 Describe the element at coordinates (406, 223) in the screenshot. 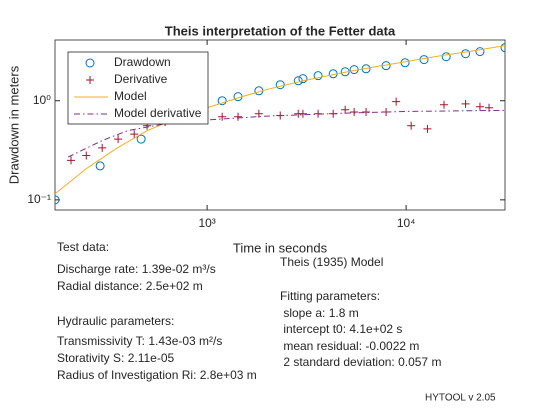

I see `x-tick-label: 10⁴` at that location.